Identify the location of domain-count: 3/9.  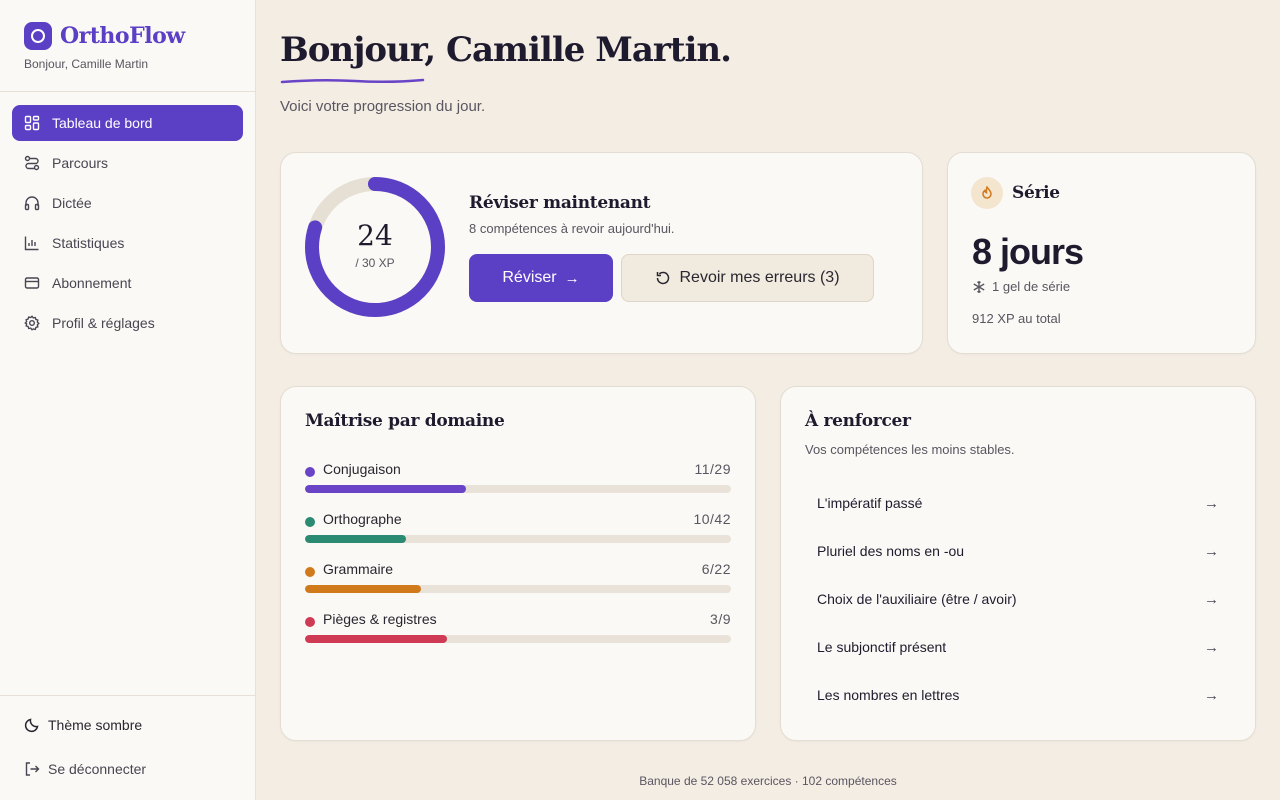
(720, 619).